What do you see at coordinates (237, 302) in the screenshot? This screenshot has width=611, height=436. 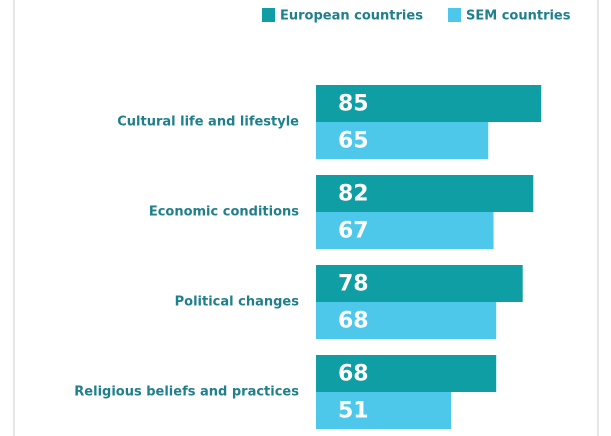 I see `category-label: Political changes` at bounding box center [237, 302].